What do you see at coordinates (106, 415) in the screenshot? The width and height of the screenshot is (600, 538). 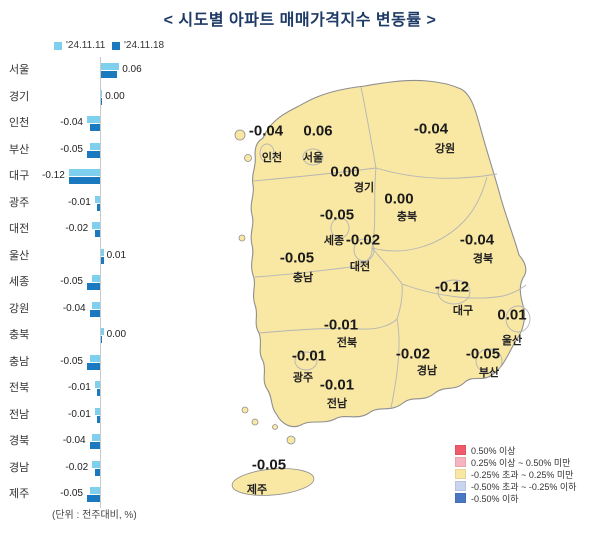 I see `region-bar-row: 전남 -0.01` at bounding box center [106, 415].